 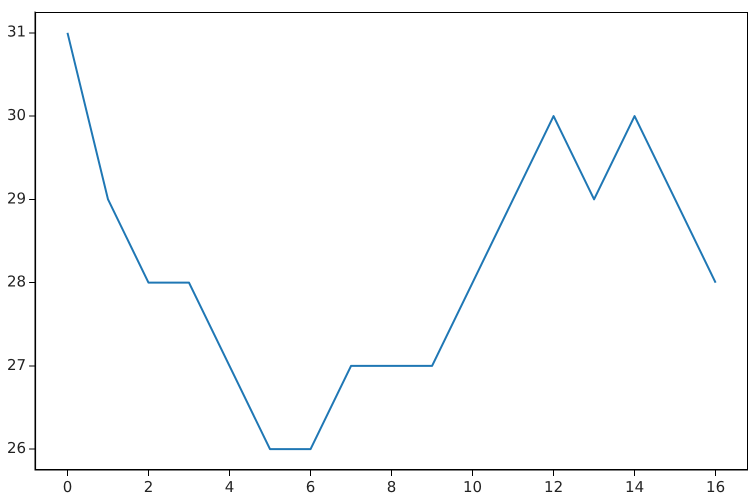 What do you see at coordinates (554, 487) in the screenshot?
I see `x-tick-label: 12` at bounding box center [554, 487].